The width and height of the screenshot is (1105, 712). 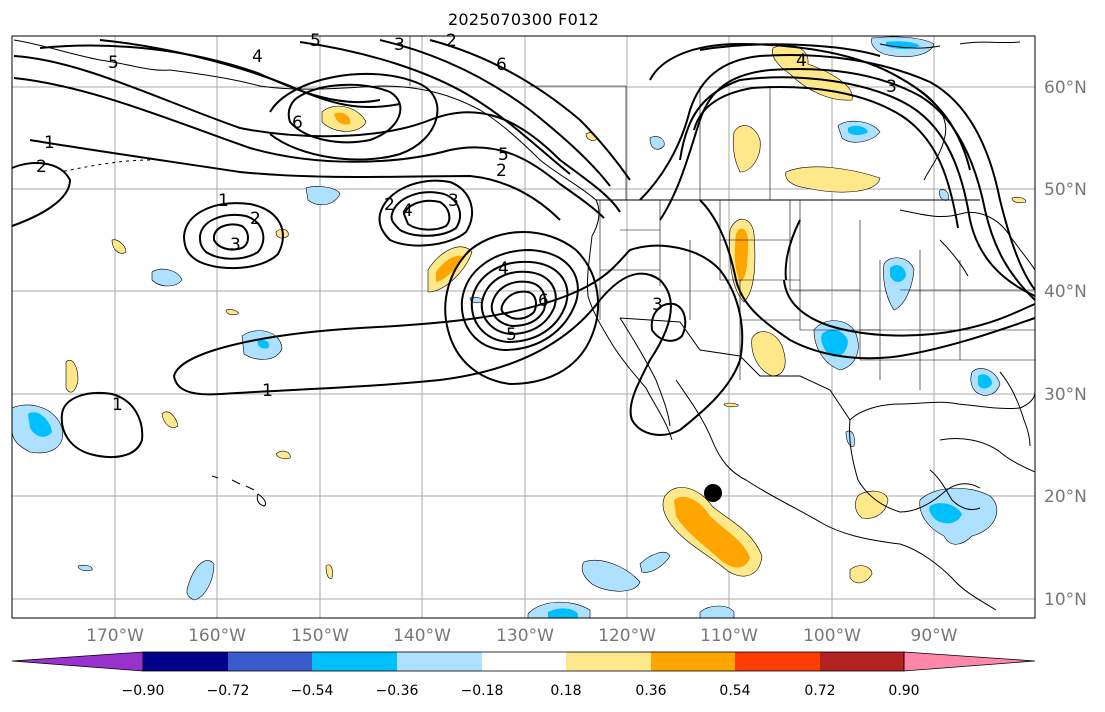 What do you see at coordinates (143, 691) in the screenshot?
I see `colorbar-tick-label: −0.90` at bounding box center [143, 691].